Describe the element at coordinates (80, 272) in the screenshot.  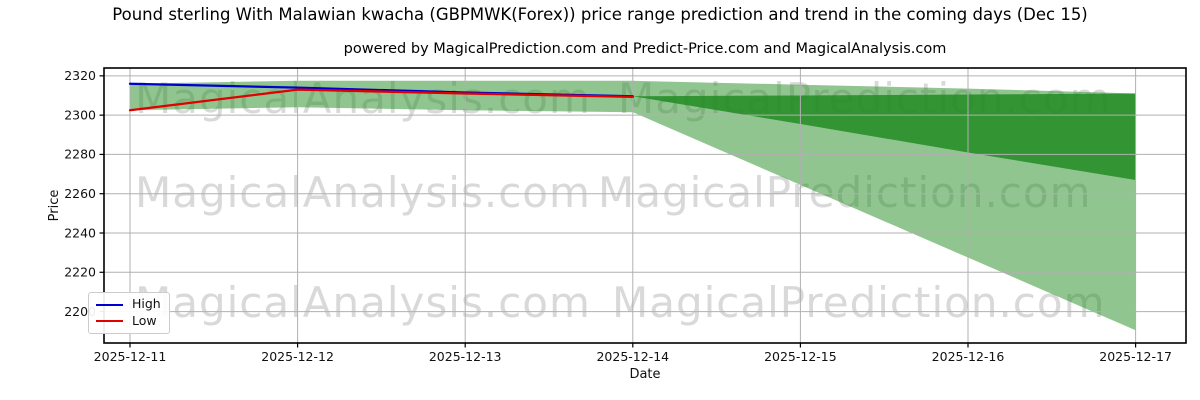
I see `y-tick-label: 2220` at that location.